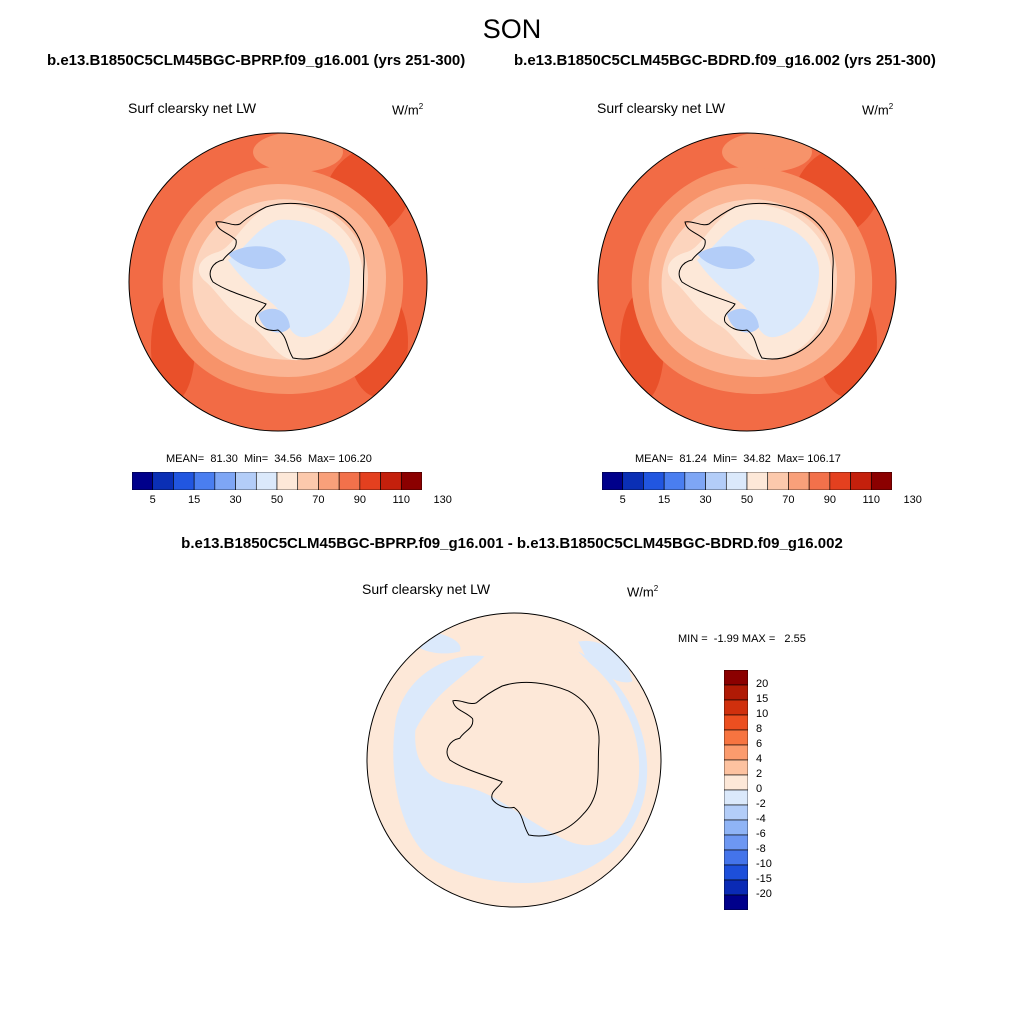 Image resolution: width=1024 pixels, height=1024 pixels. Describe the element at coordinates (762, 501) in the screenshot. I see `panel2-colorbar-ticks: 5 15 30 50 70 90 110 130` at that location.